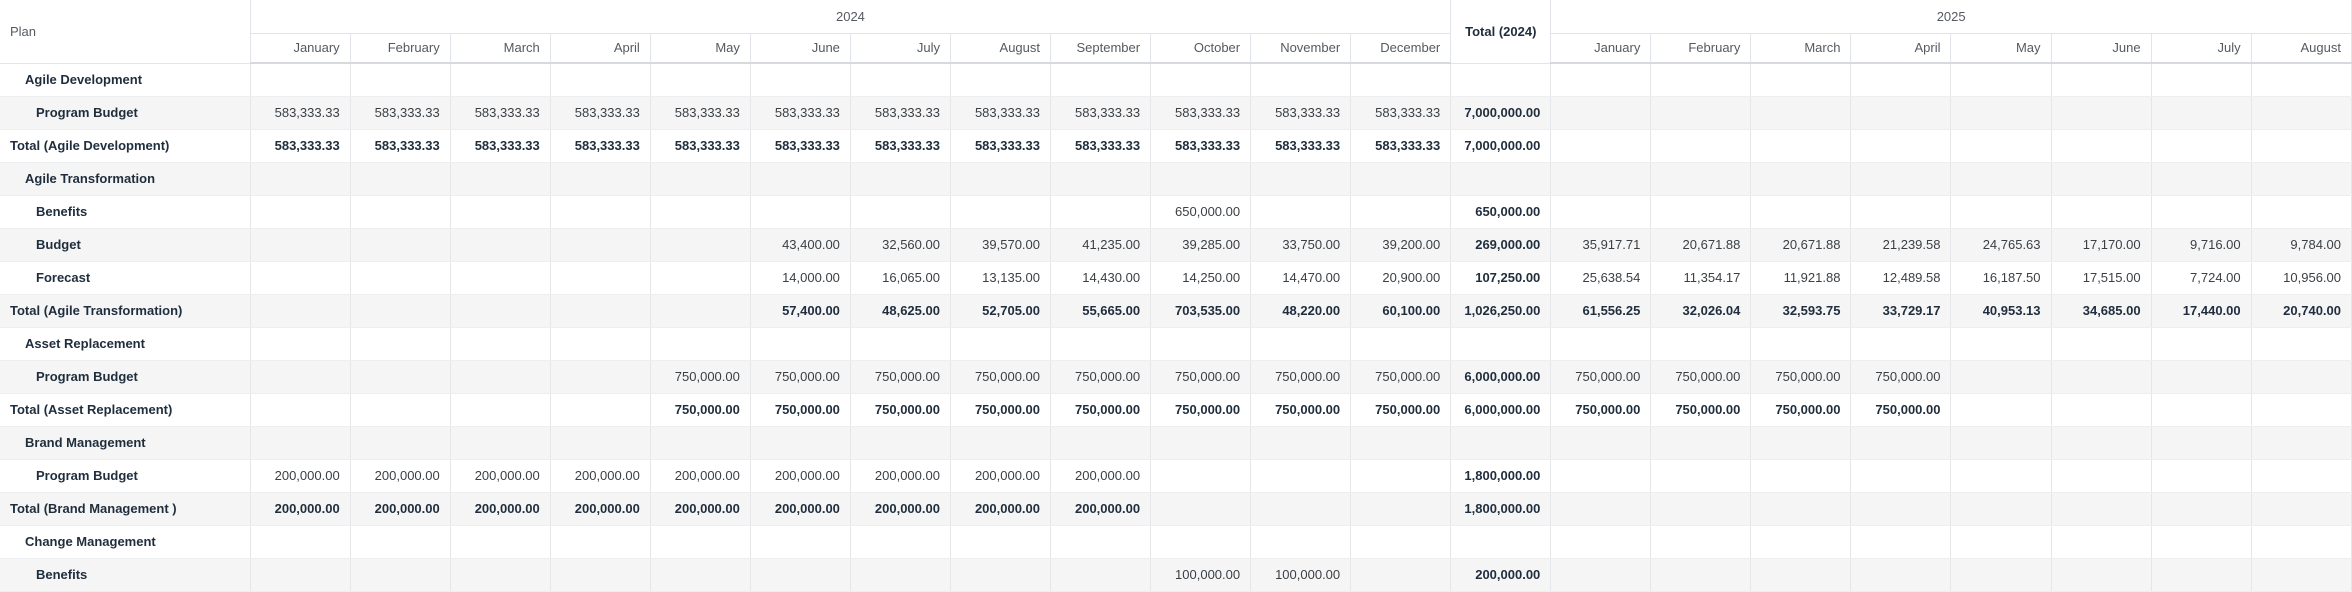  Describe the element at coordinates (1176, 80) in the screenshot. I see `group-row: Agile Development` at that location.